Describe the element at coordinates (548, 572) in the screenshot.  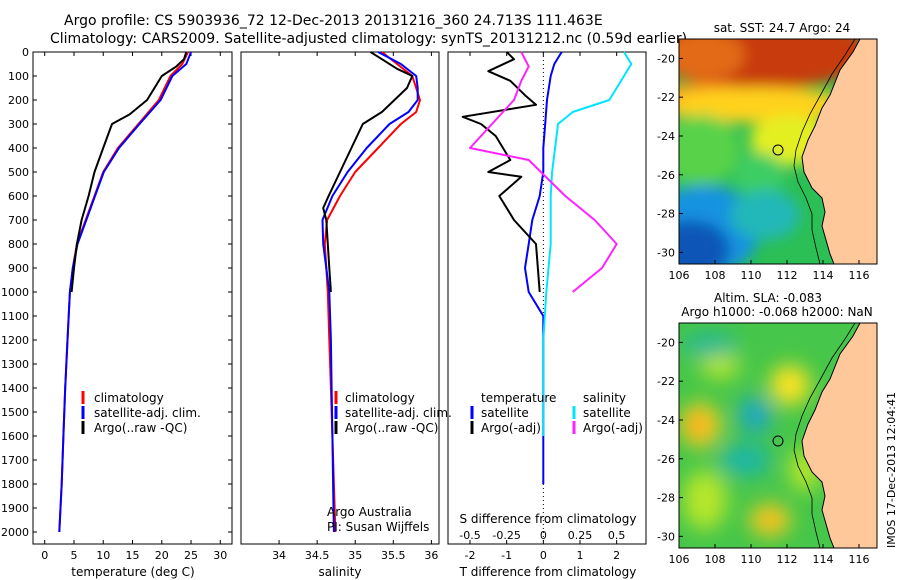
I see `t-difference-label: T difference from climatology` at that location.